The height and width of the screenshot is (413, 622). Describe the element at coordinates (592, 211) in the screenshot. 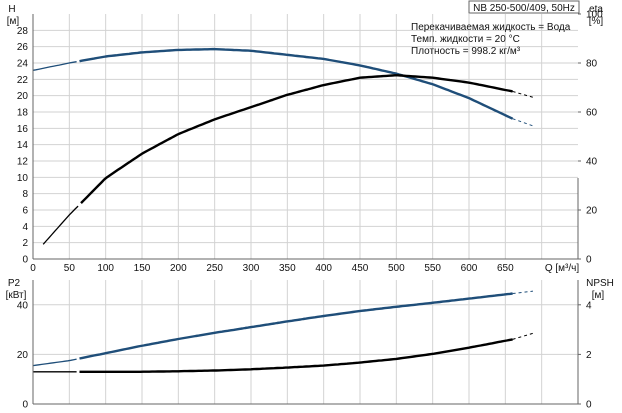

I see `right-tick-label: 20` at that location.